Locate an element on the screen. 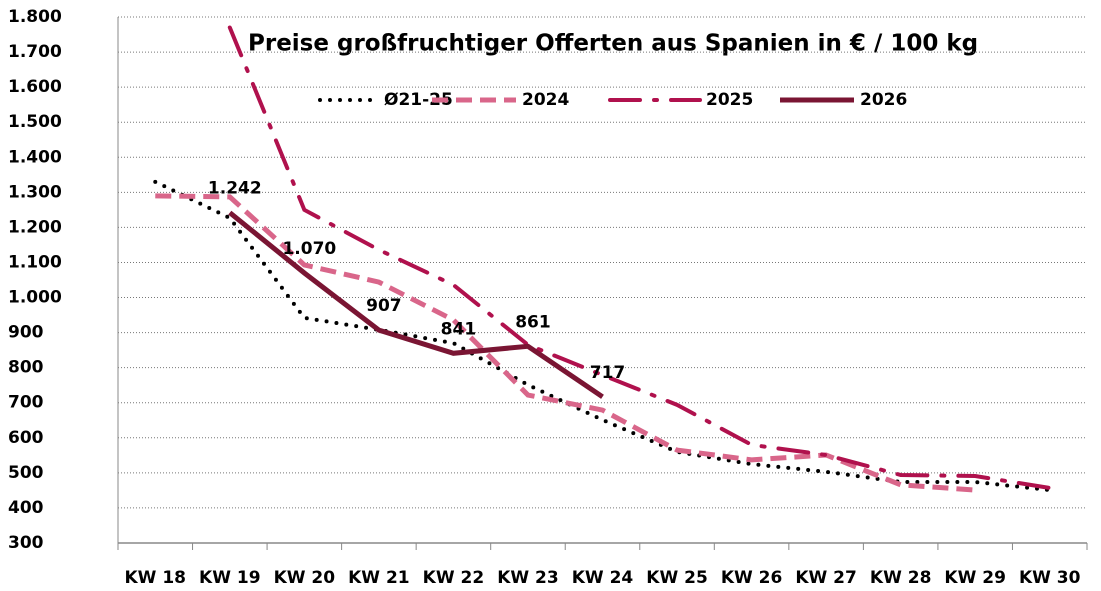 The image size is (1101, 591). data-label: 1.070 is located at coordinates (309, 249).